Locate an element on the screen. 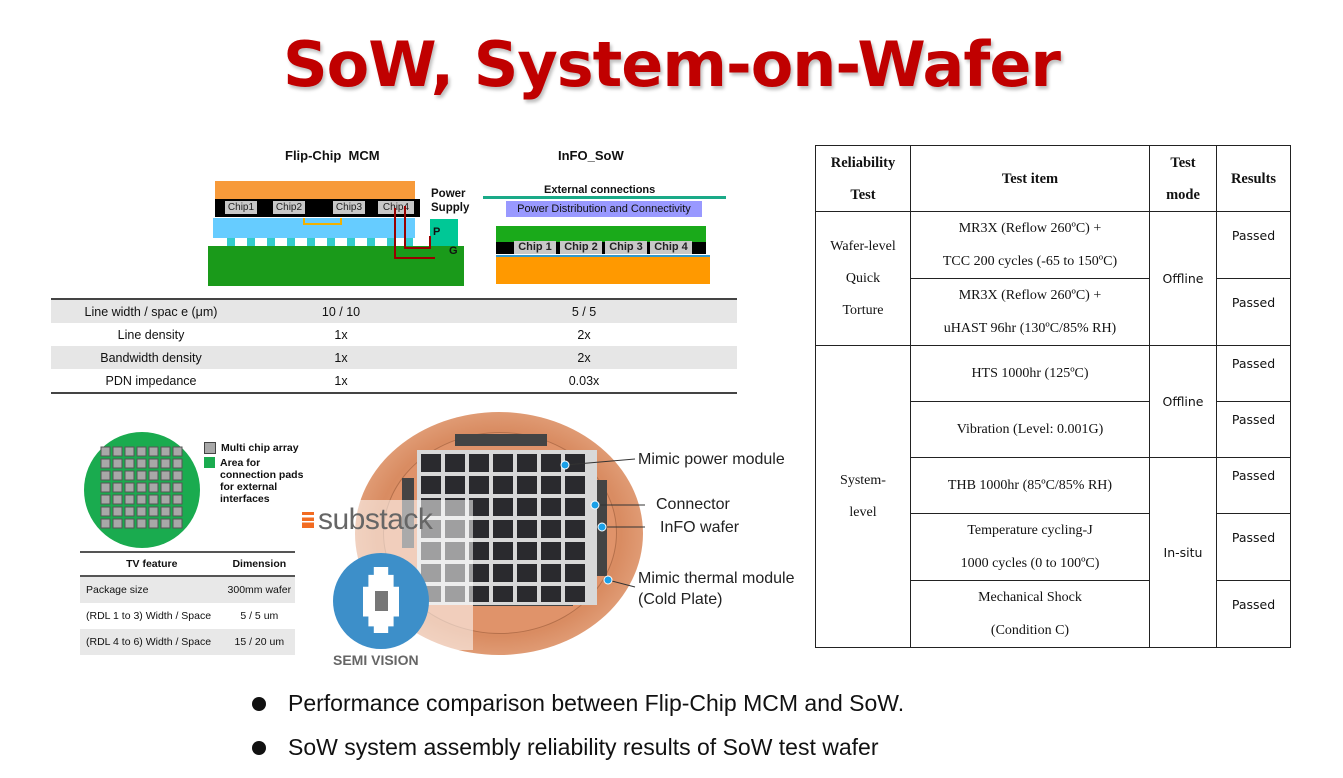 This screenshot has height=778, width=1343. table-row: Mechanical Shock (Condition C) Passed is located at coordinates (1053, 614).